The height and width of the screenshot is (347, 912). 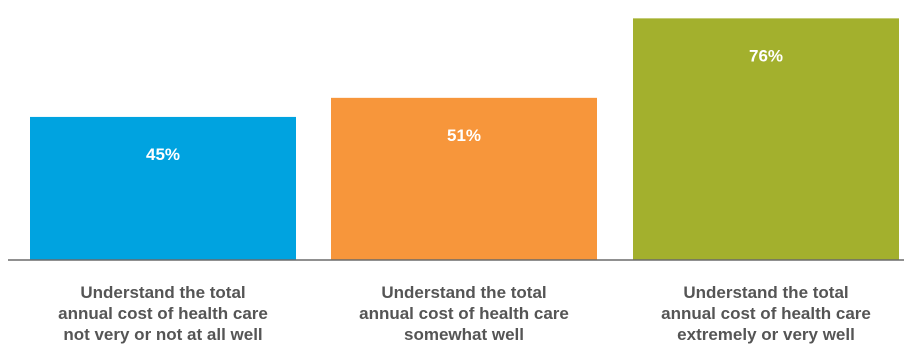 I want to click on category-label-2-line-1: Understand the total, so click(x=463, y=292).